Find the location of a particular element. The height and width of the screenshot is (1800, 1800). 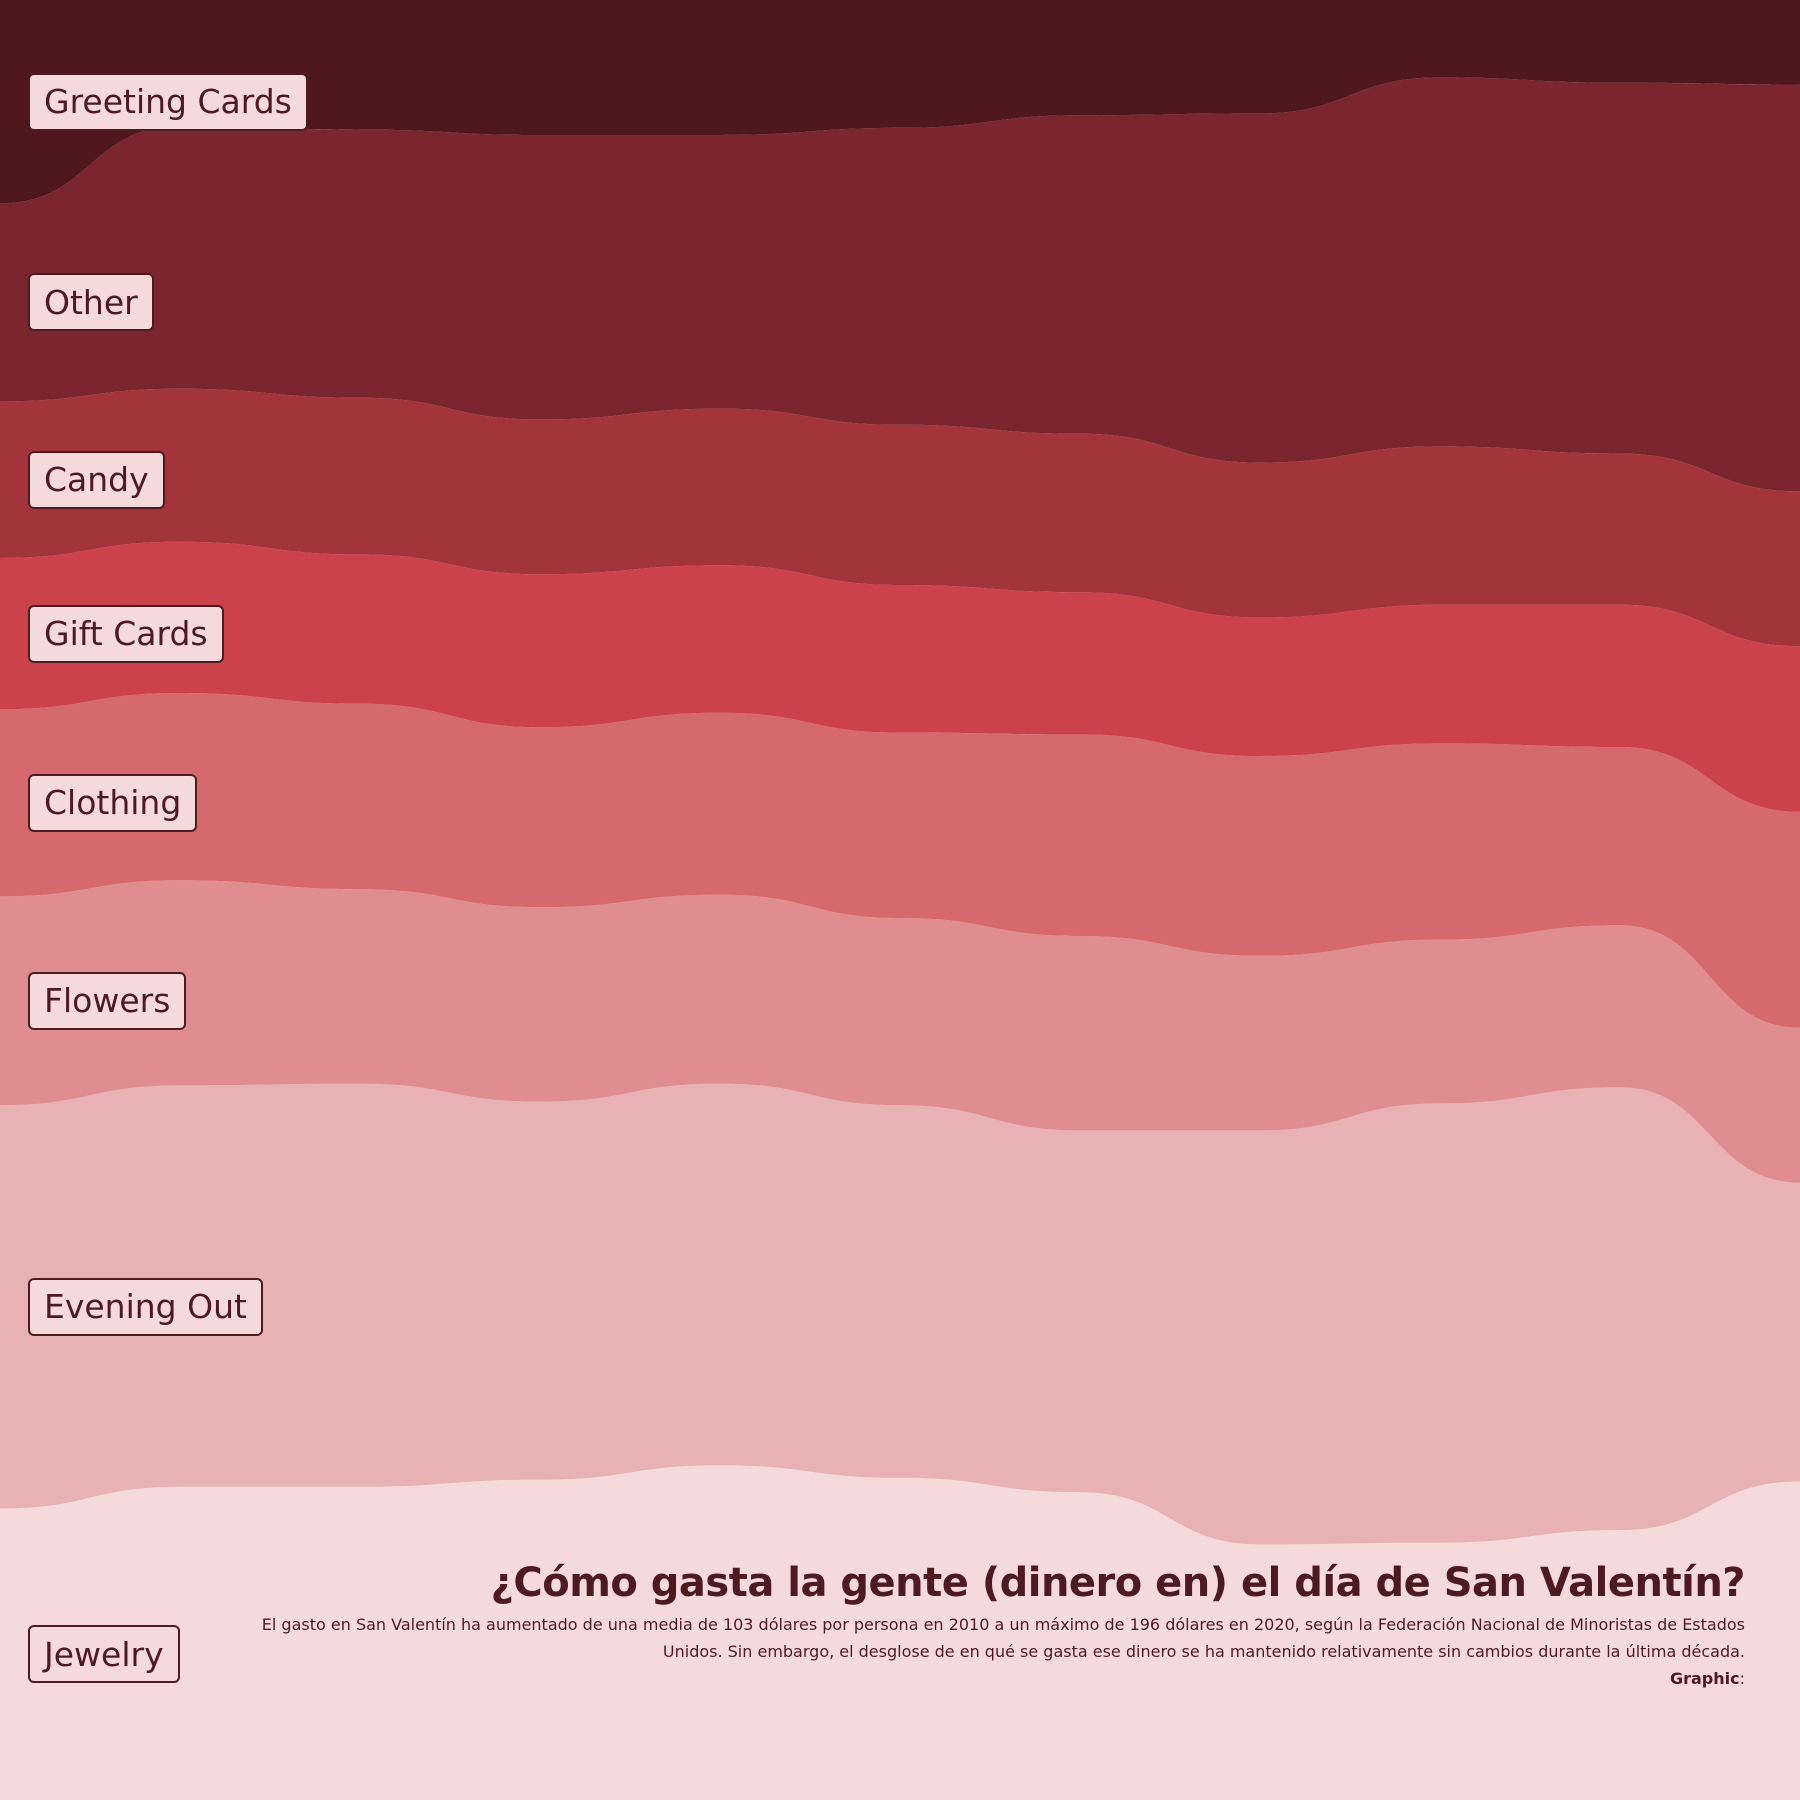

label-gift-cards: Gift Cards is located at coordinates (126, 633).